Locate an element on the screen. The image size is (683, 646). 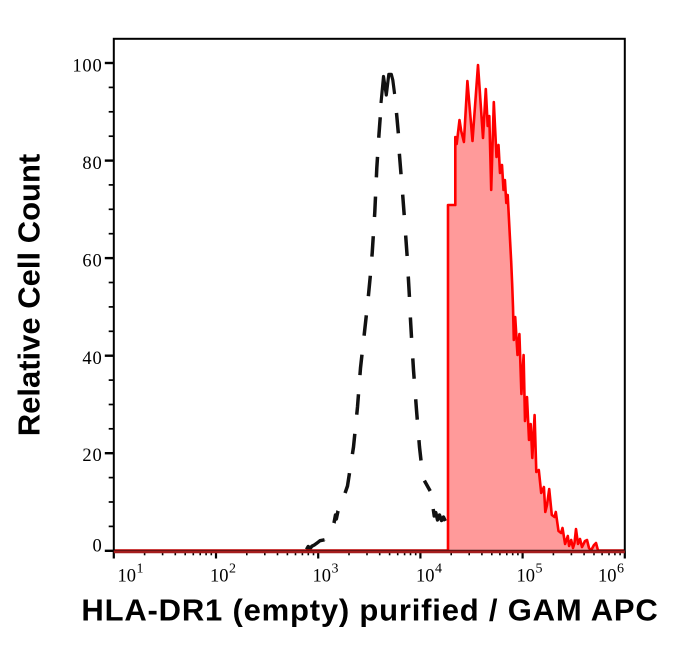
svg-text: 80 is located at coordinates (92, 164).